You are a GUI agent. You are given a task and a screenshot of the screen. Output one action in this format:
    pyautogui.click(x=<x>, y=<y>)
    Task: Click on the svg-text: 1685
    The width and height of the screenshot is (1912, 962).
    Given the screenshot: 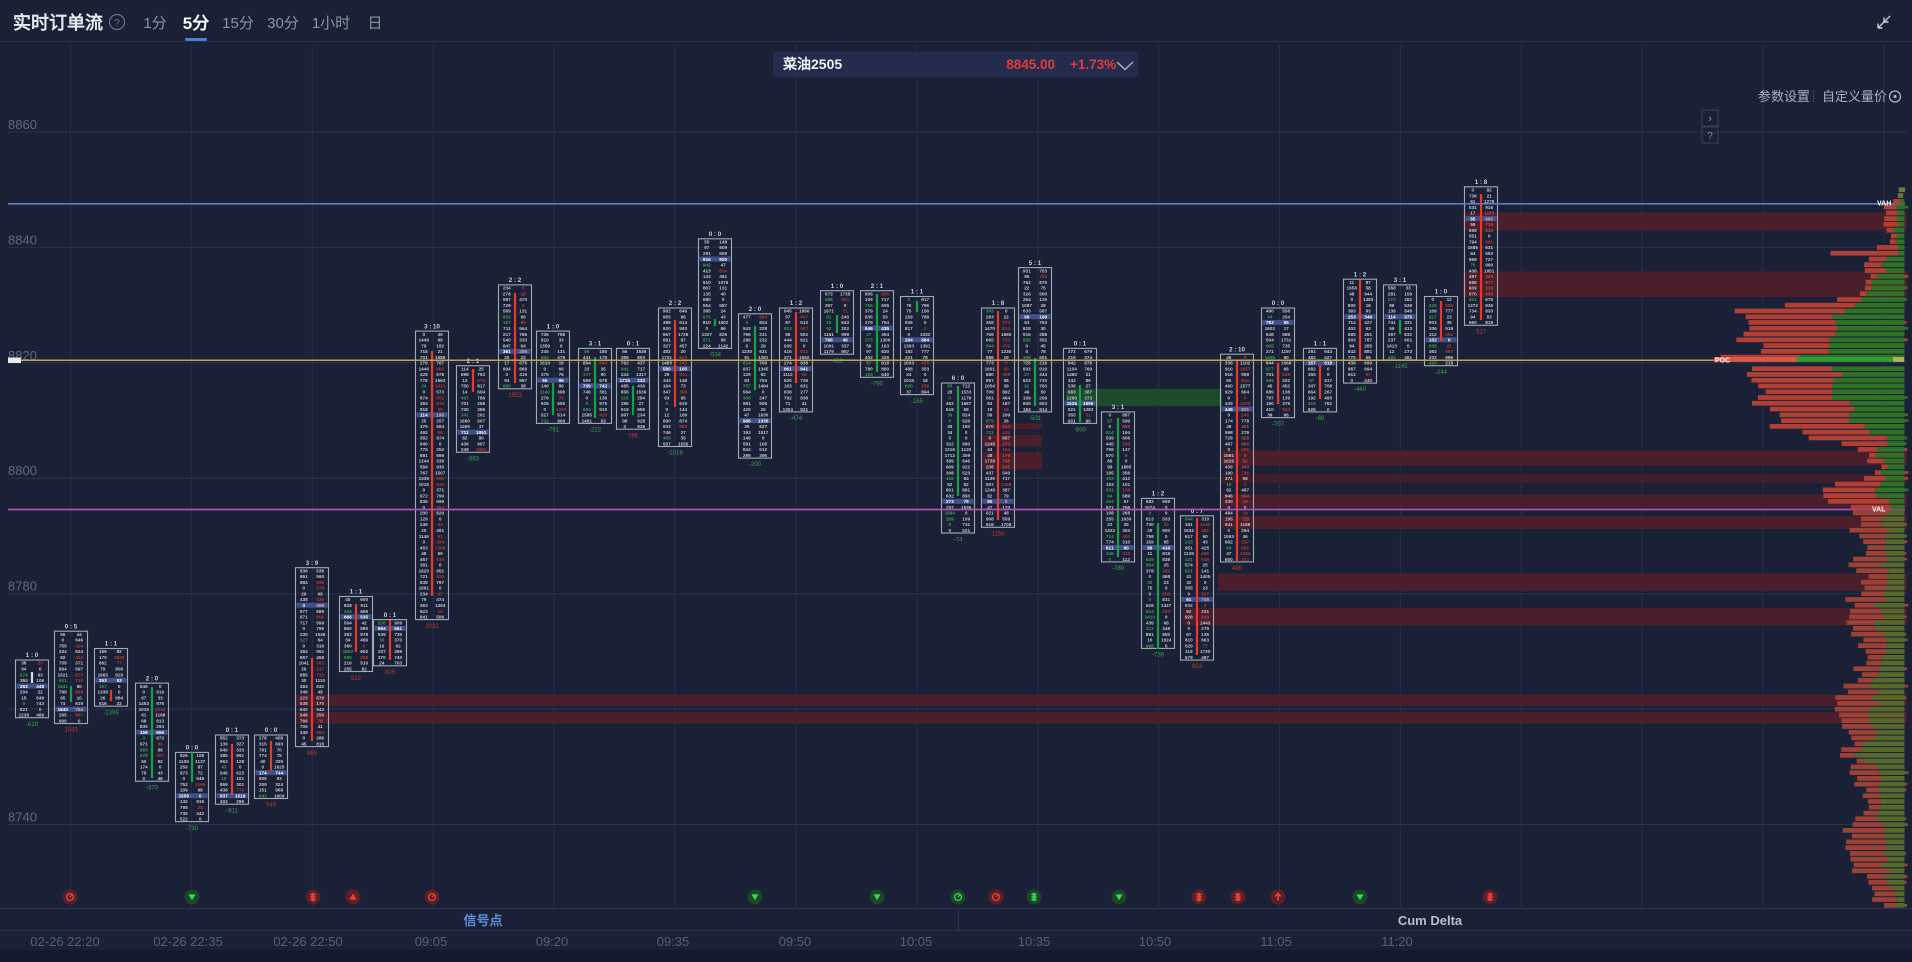 What is the action you would take?
    pyautogui.click(x=1473, y=247)
    